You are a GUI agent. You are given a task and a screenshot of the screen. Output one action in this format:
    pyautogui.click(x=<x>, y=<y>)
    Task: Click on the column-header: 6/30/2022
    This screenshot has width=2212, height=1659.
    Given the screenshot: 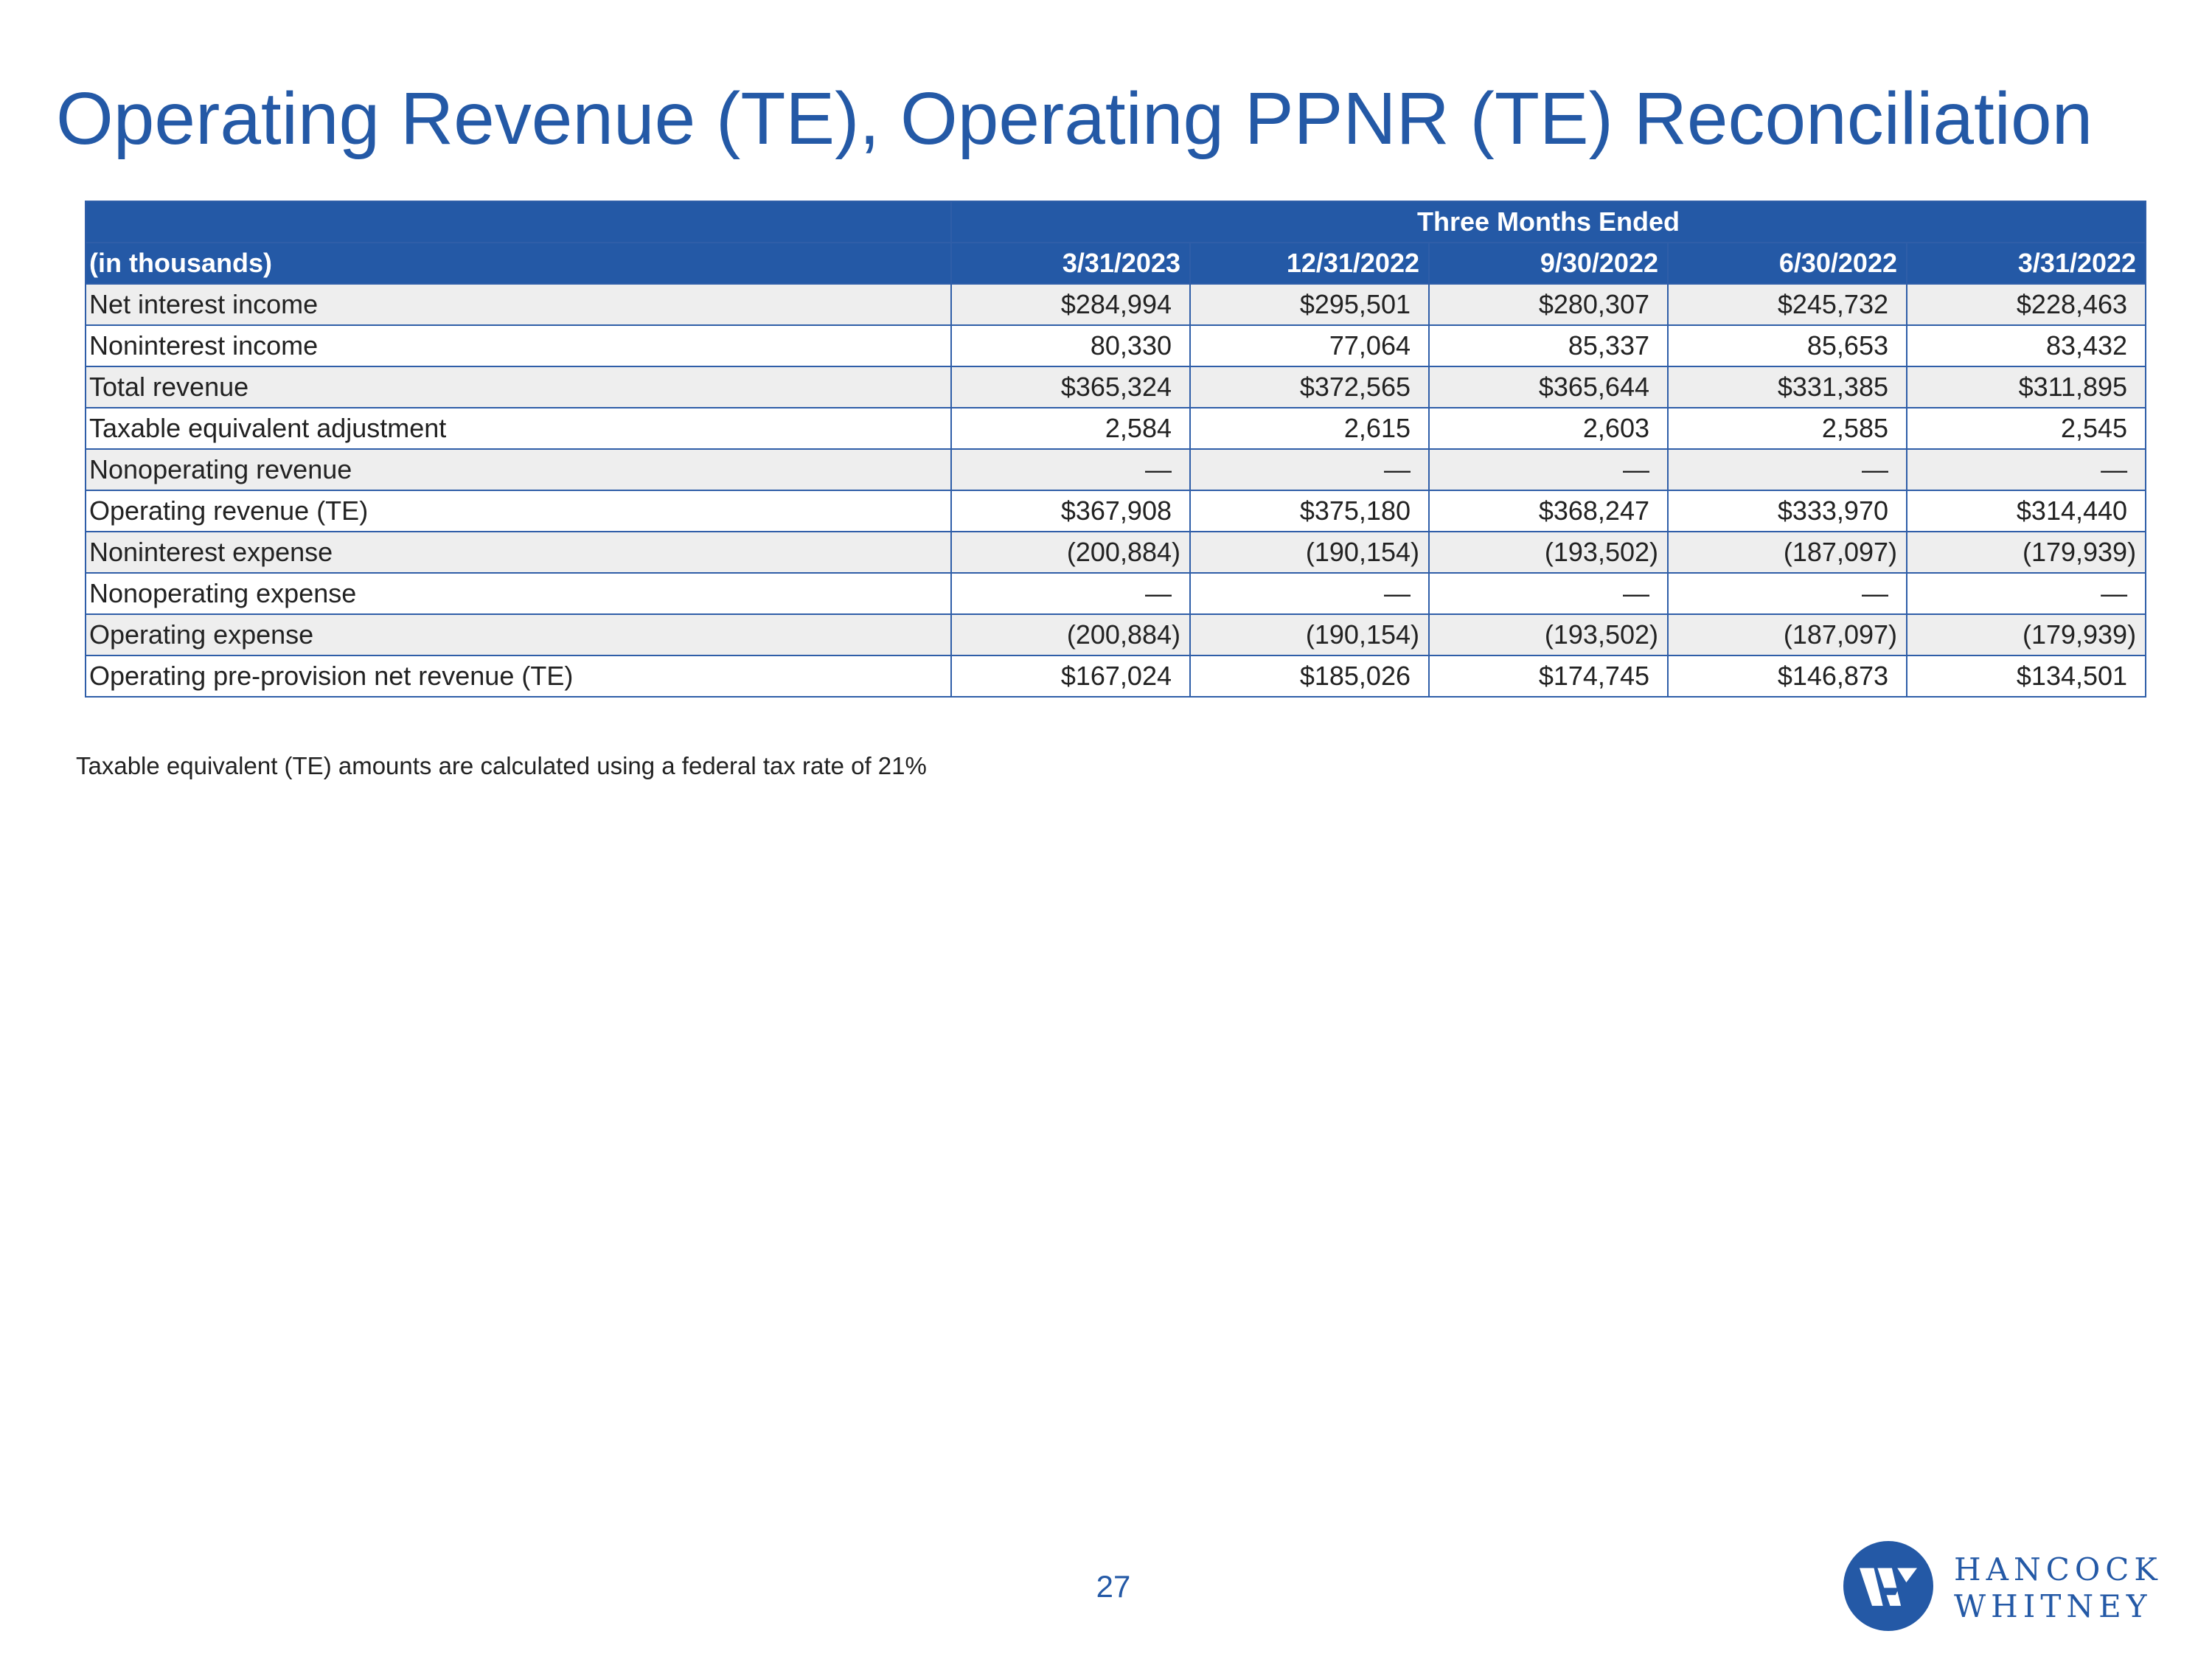 What is the action you would take?
    pyautogui.click(x=1787, y=263)
    